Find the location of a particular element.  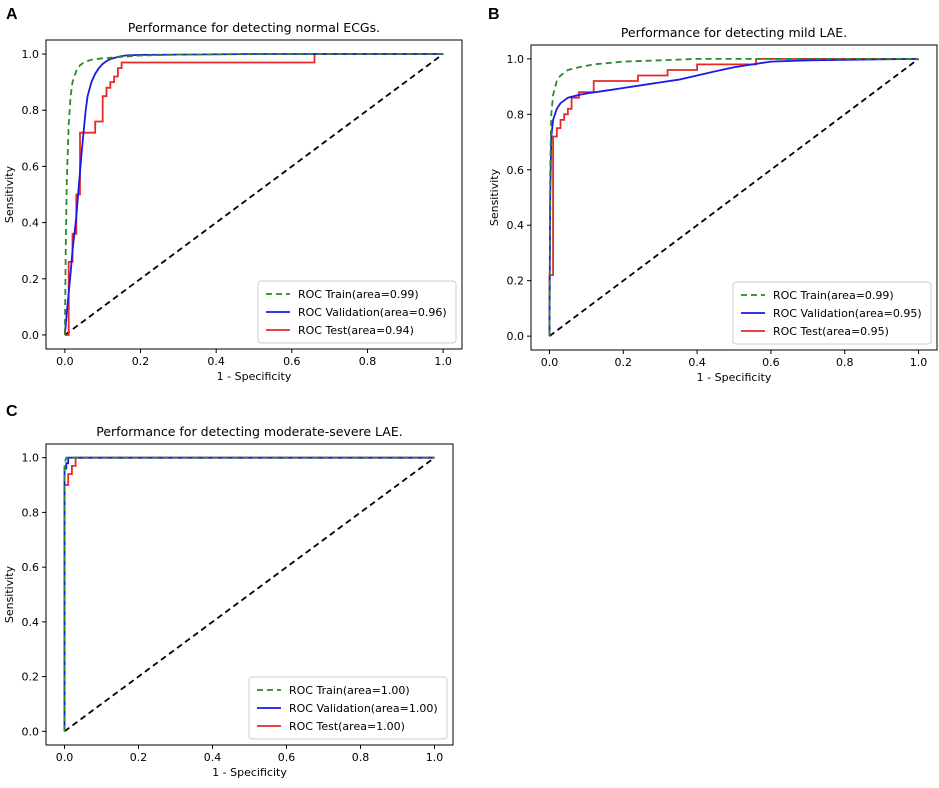

chart-c-series-train-line is located at coordinates (249, 594).